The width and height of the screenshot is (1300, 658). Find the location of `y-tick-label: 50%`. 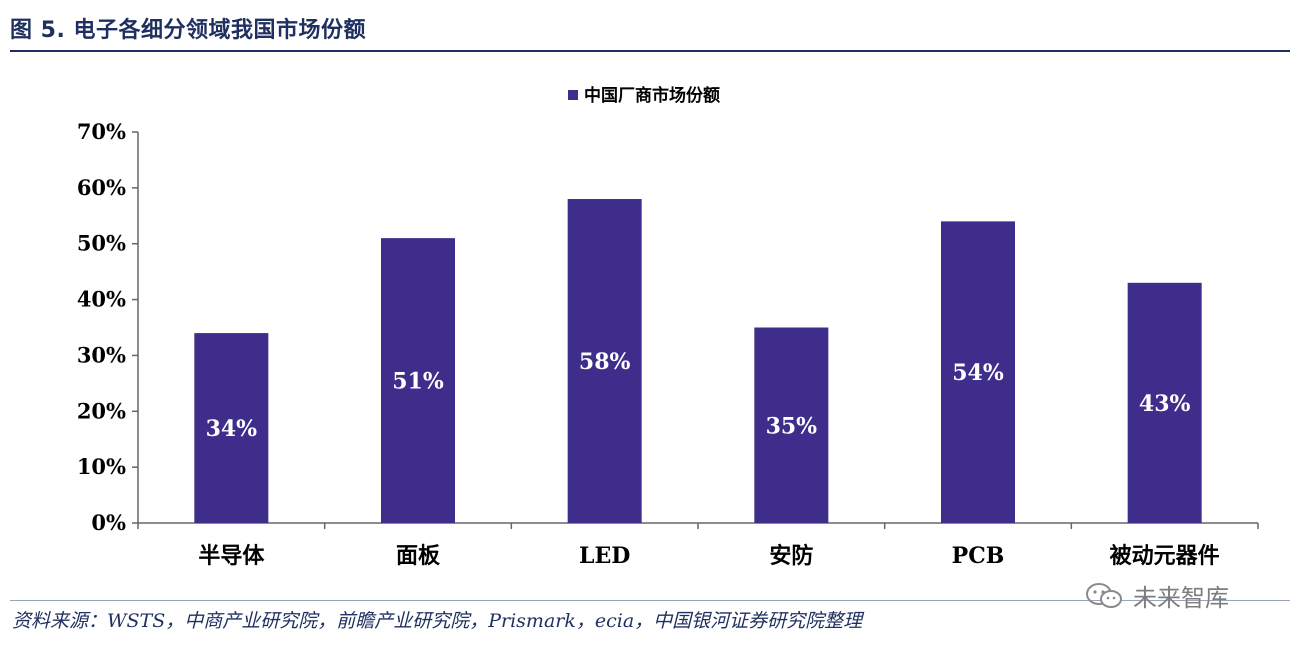

y-tick-label: 50% is located at coordinates (101, 243).